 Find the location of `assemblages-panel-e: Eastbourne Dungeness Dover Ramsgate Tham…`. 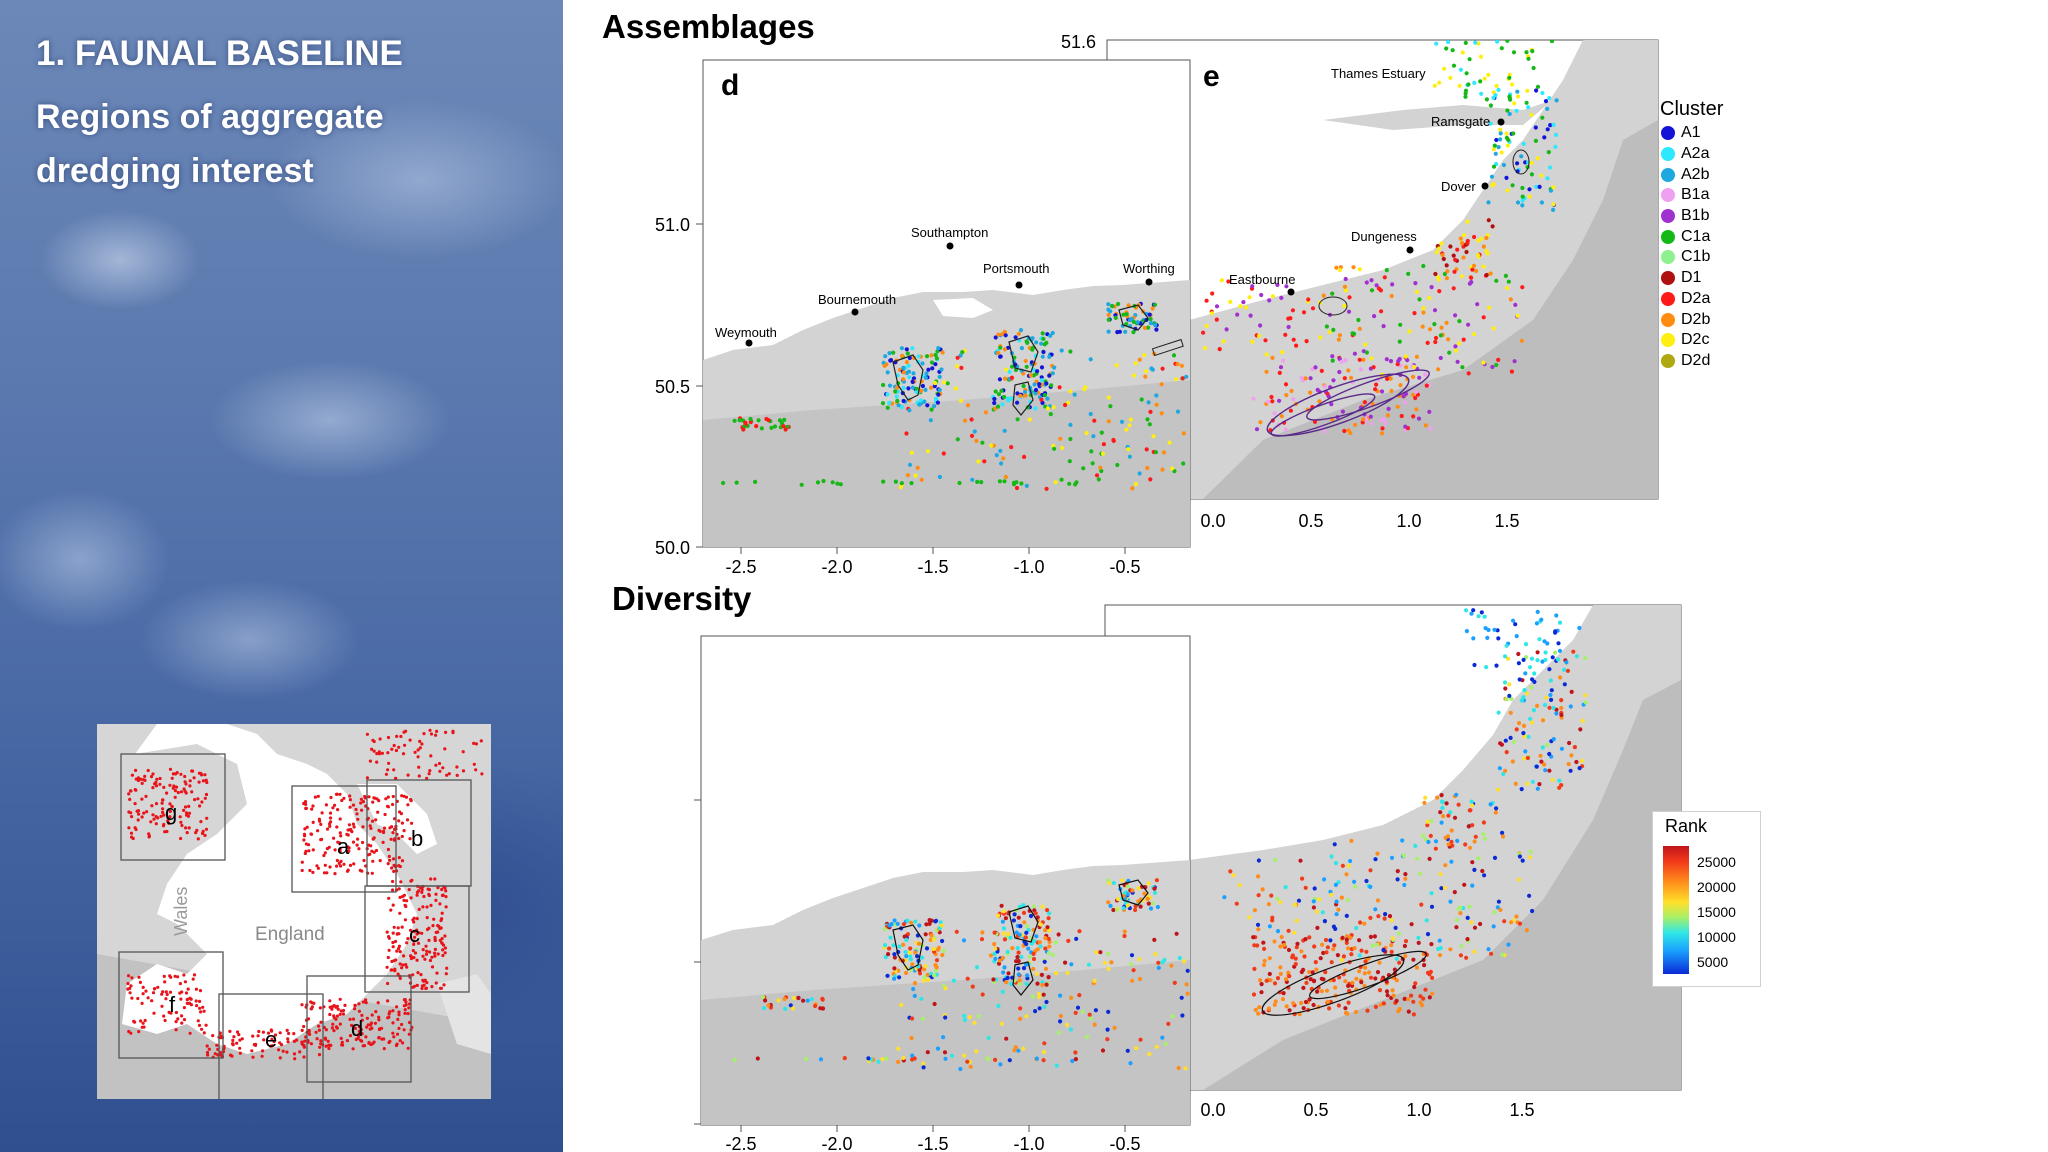

assemblages-panel-e: Eastbourne Dungeness Dover Ramsgate Tham… is located at coordinates (1360, 281).